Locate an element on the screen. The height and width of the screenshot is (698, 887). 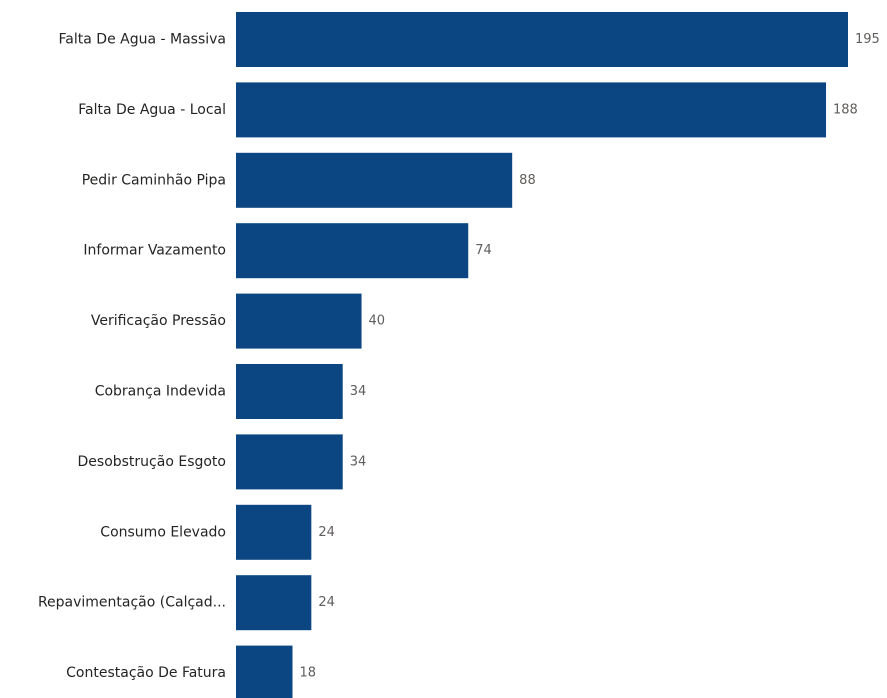
value-label-verificacao-pressao: 40 is located at coordinates (377, 321).